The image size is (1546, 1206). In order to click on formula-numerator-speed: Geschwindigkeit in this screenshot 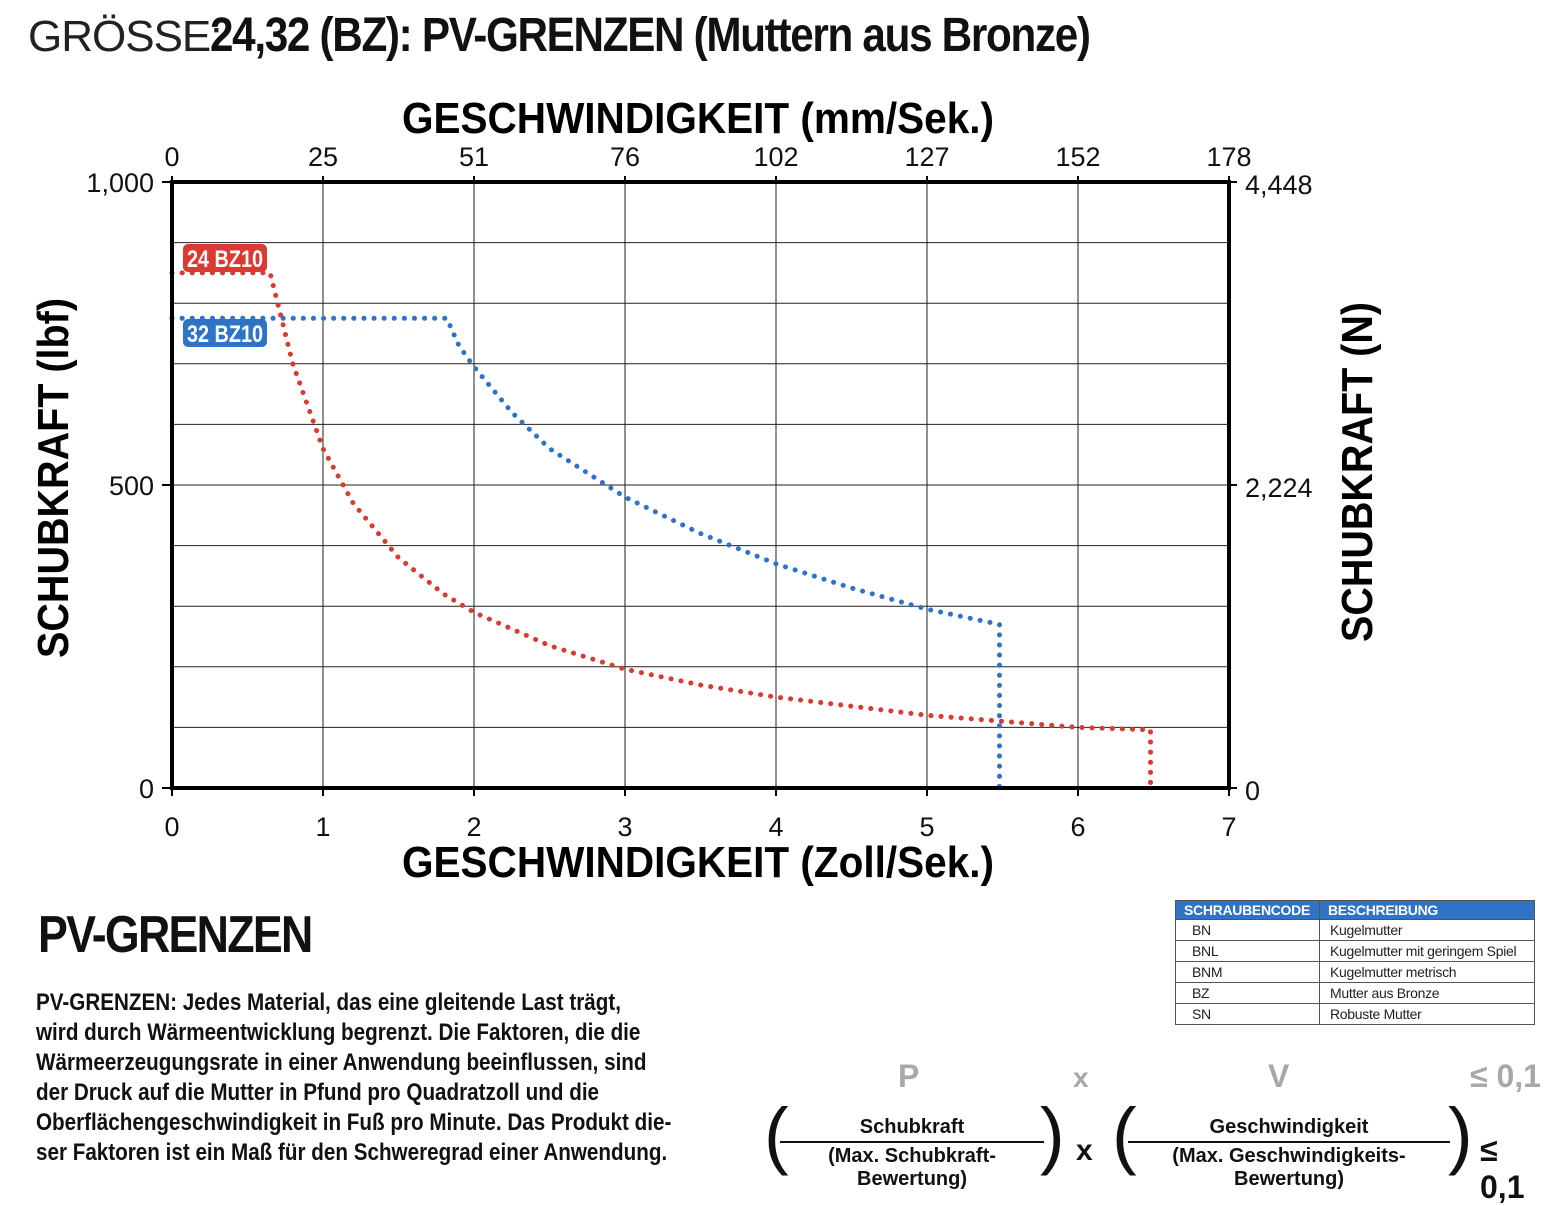, I will do `click(1289, 1127)`.